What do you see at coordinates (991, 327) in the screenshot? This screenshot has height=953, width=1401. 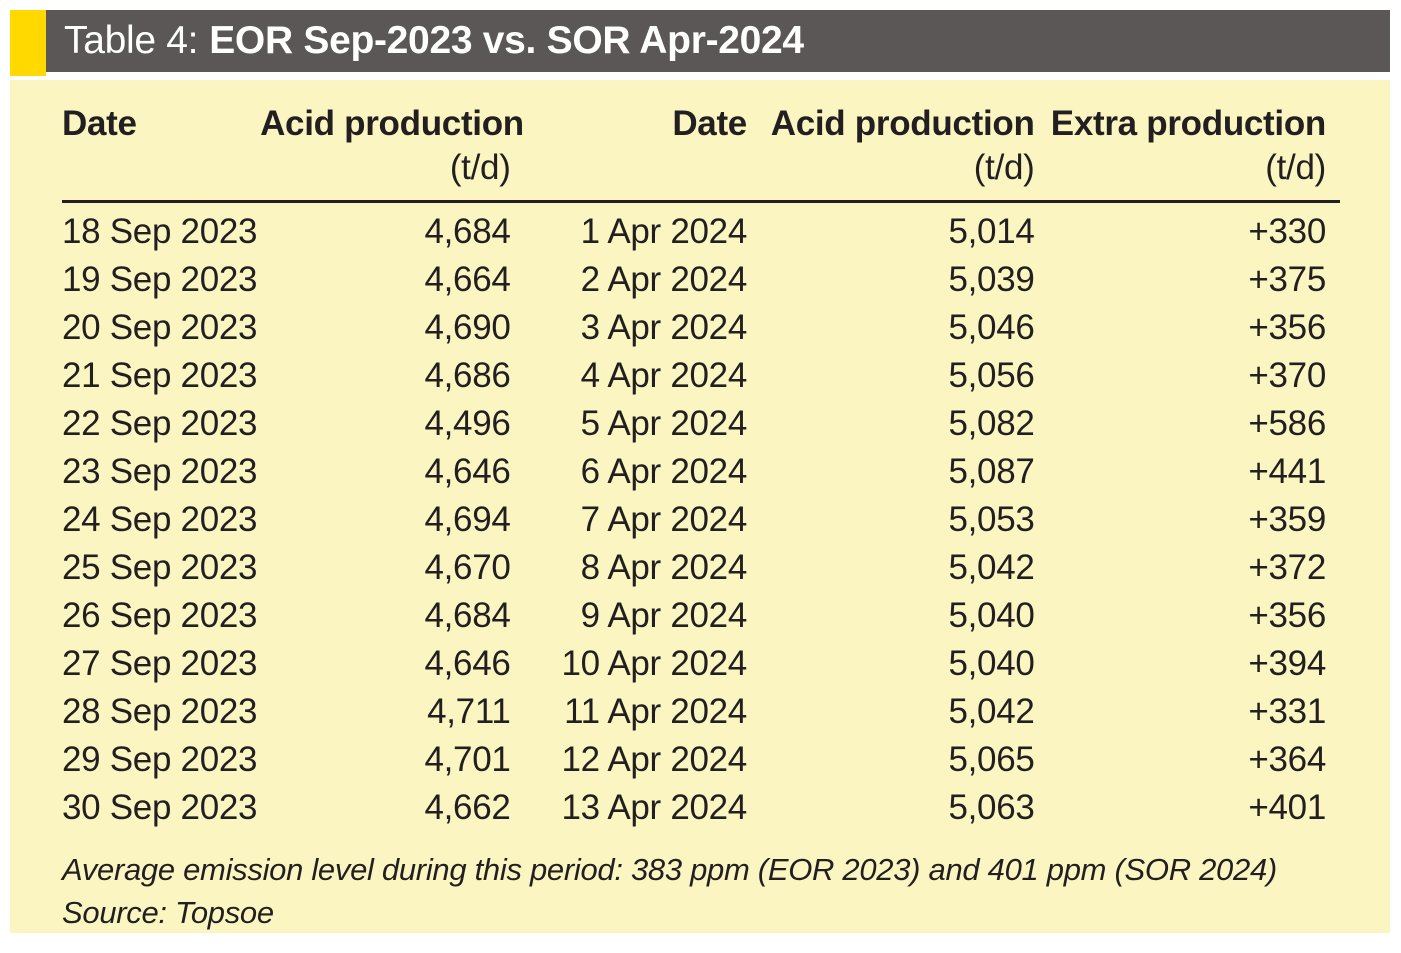 I see `table-cell: 5,046` at bounding box center [991, 327].